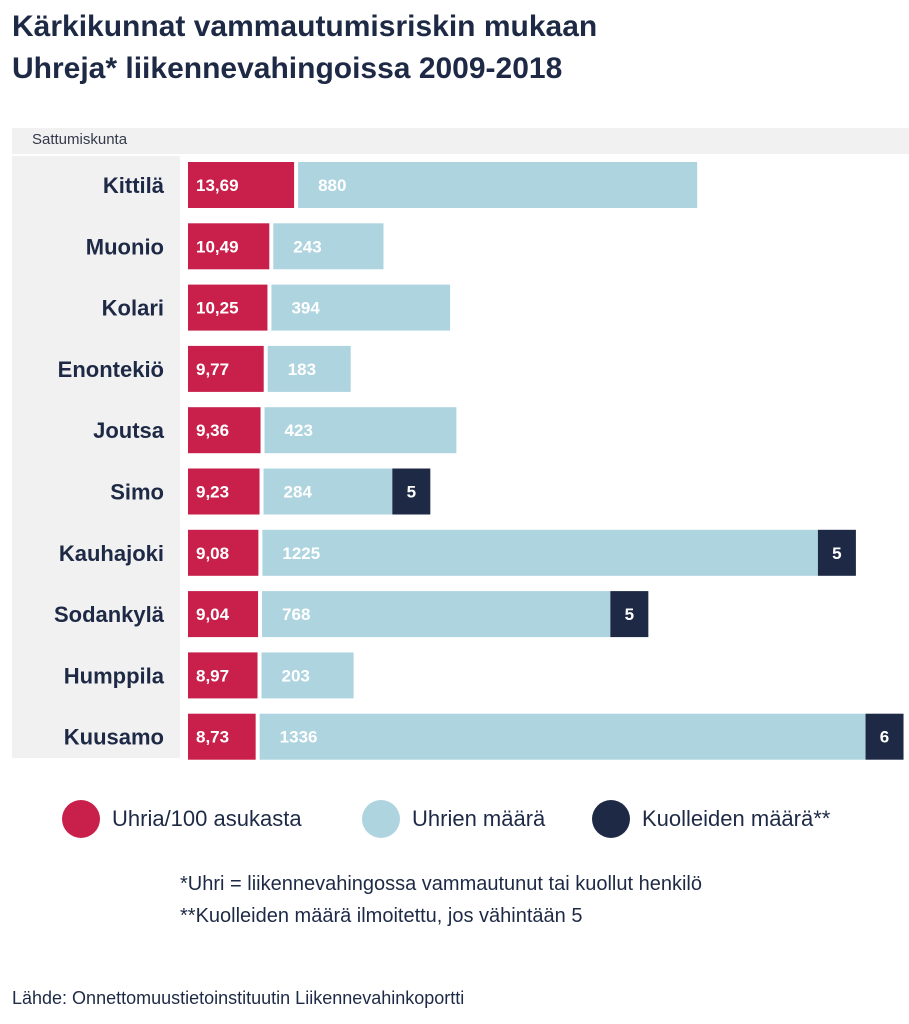 The image size is (909, 1024). What do you see at coordinates (212, 675) in the screenshot?
I see `value-label-per100: 8,97` at bounding box center [212, 675].